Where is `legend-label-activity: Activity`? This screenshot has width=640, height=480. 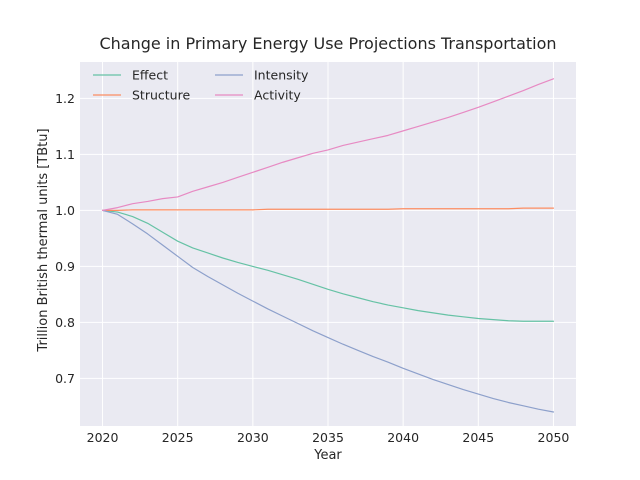
legend-label-activity: Activity is located at coordinates (277, 95).